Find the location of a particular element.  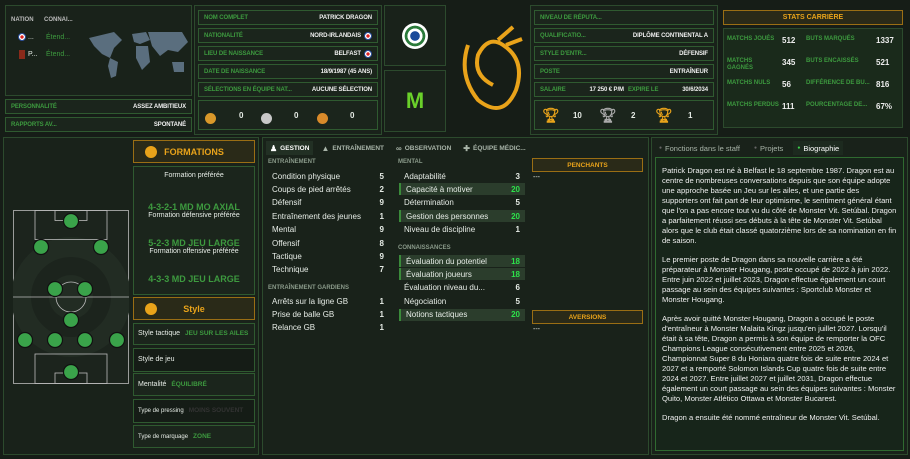

style-label: Type de marquage is located at coordinates (163, 436).